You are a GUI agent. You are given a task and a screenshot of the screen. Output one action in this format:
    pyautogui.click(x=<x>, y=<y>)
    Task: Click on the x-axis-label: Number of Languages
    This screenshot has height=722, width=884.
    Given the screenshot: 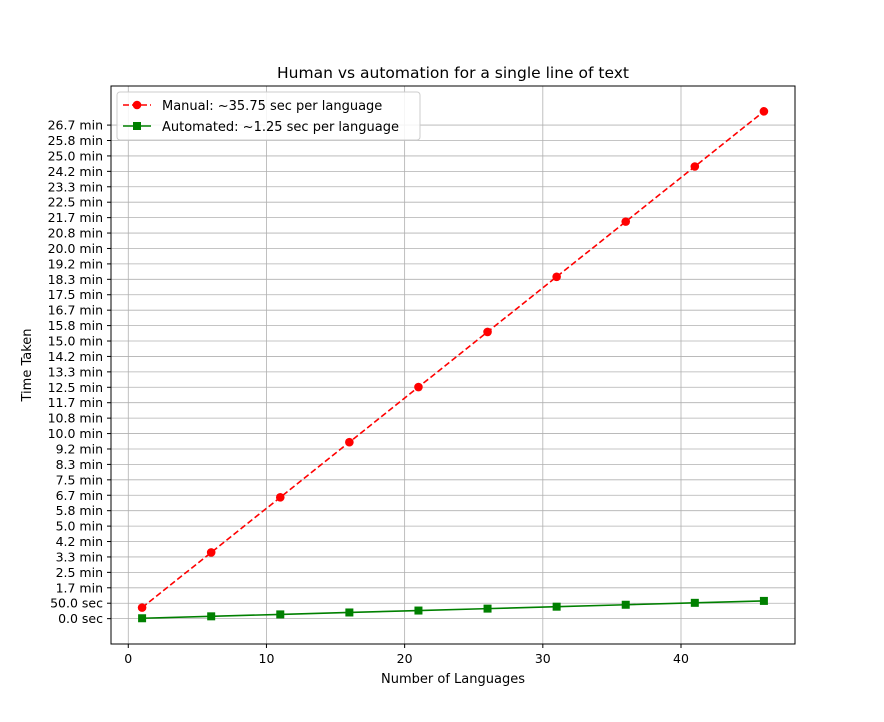 What is the action you would take?
    pyautogui.click(x=453, y=679)
    